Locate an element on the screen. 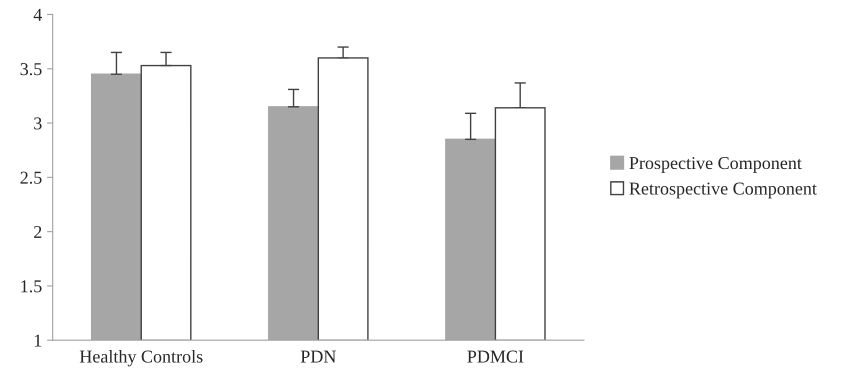 The image size is (850, 381). y-tick-label: 3.5 is located at coordinates (31, 69).